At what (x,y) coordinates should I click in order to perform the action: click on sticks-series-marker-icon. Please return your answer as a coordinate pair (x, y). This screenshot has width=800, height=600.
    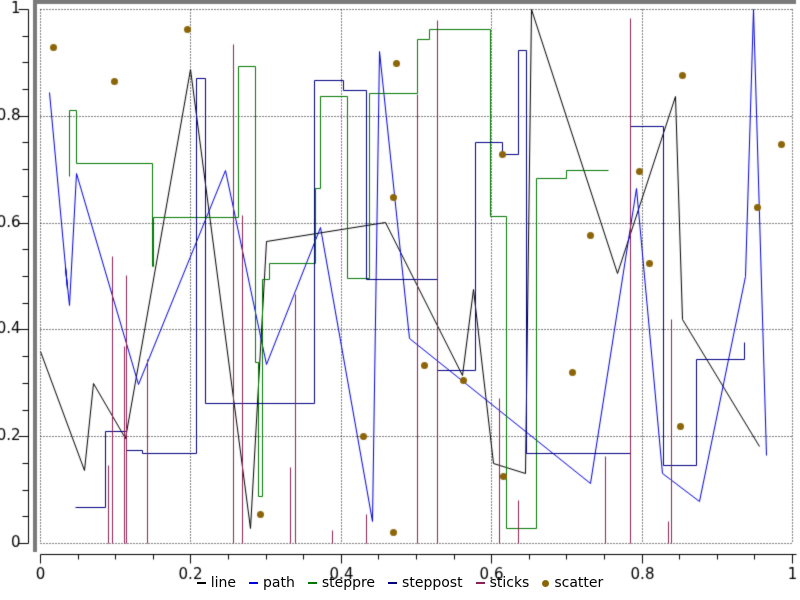
    Looking at the image, I should click on (480, 583).